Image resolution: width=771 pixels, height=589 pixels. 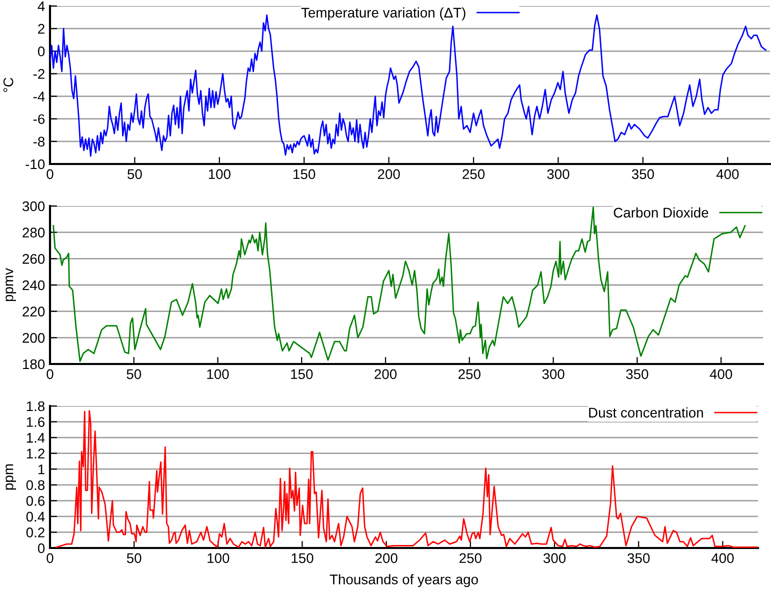 What do you see at coordinates (35, 164) in the screenshot?
I see `y-tick-label: -10` at bounding box center [35, 164].